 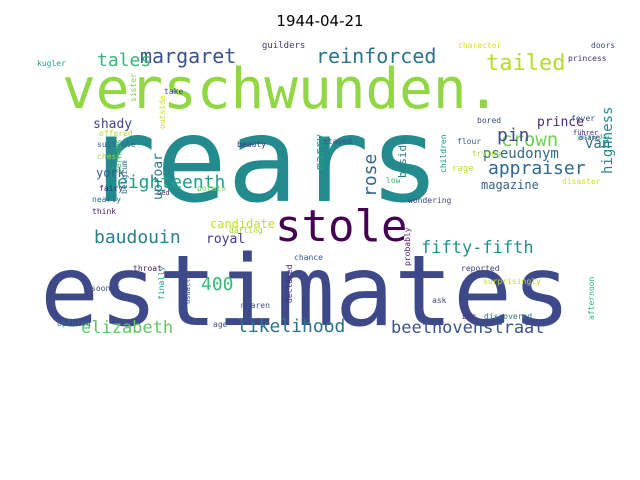 I want to click on word-55: nearly, so click(x=106, y=199).